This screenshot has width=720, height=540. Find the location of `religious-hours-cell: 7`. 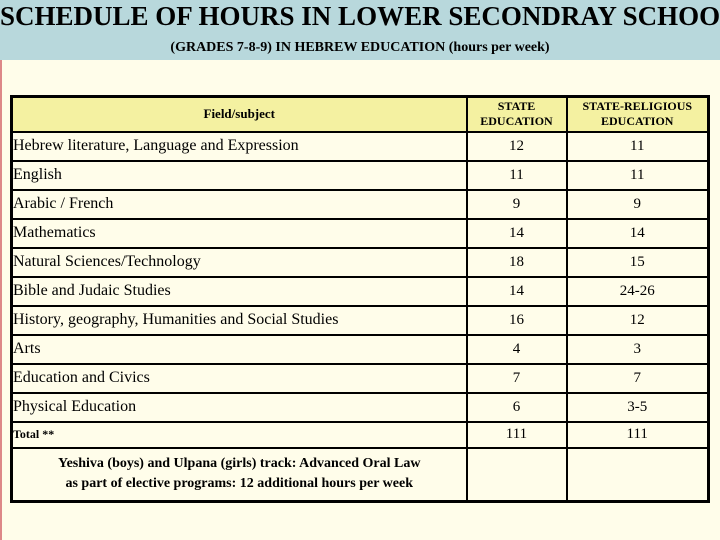

religious-hours-cell: 7 is located at coordinates (637, 378).